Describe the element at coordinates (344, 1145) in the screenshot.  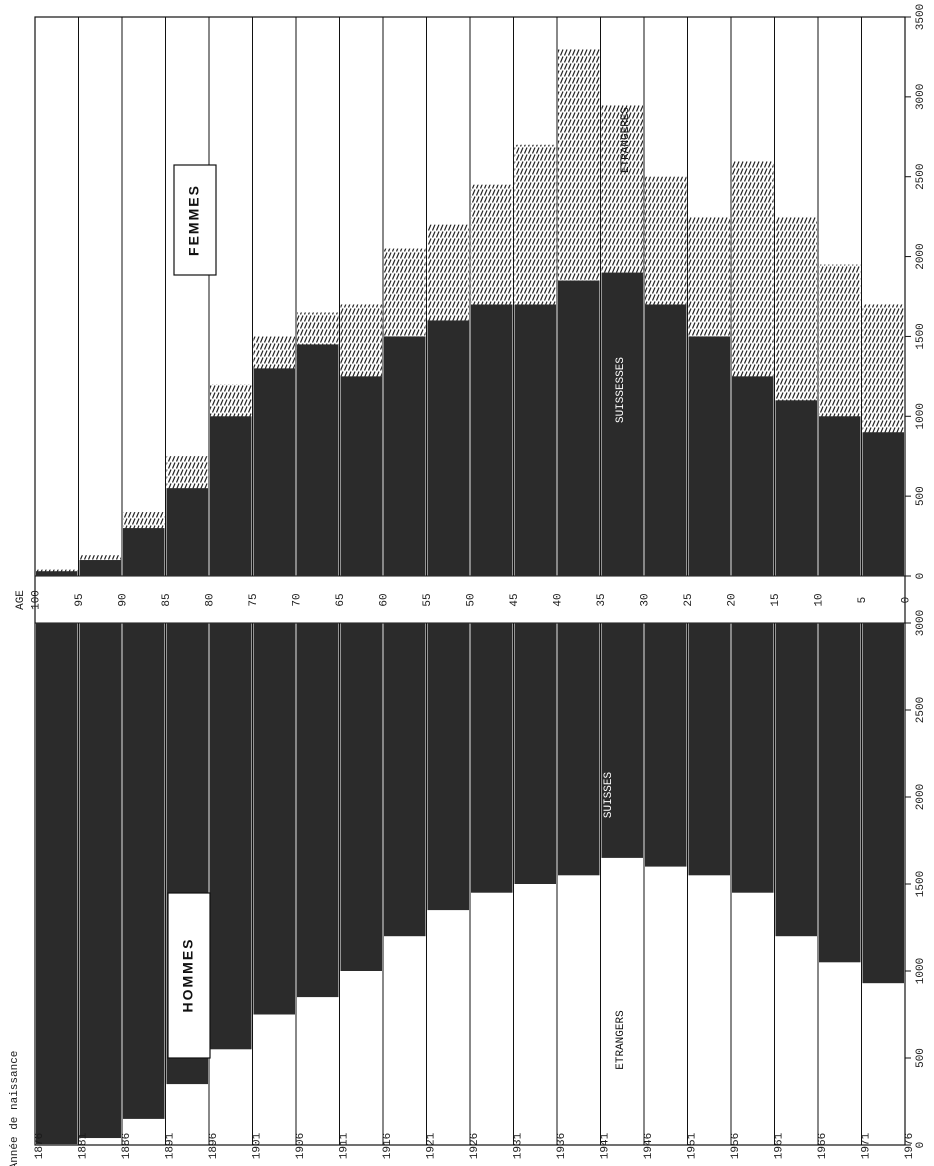
I see `birth-year-tick-label: 1911` at that location.